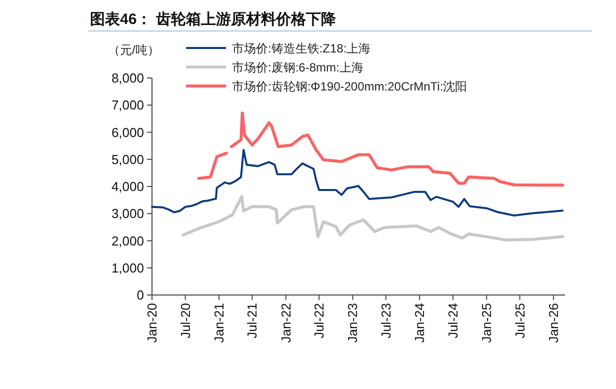 This screenshot has width=616, height=389. Describe the element at coordinates (301, 49) in the screenshot. I see `legend-label: 市场价:铸造生铁:Z18:上海` at that location.